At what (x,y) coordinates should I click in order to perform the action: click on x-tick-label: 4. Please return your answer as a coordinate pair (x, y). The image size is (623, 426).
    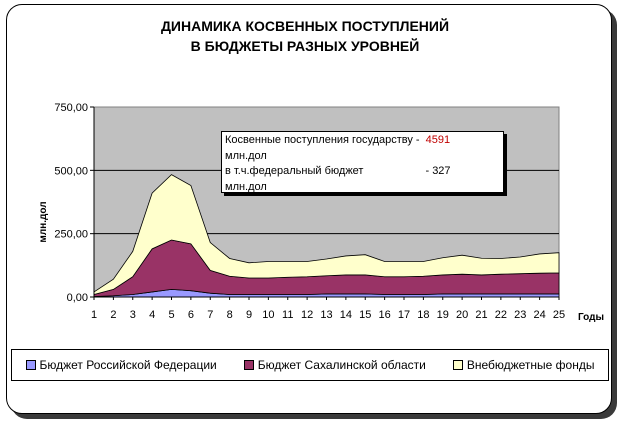
    Looking at the image, I should click on (152, 315).